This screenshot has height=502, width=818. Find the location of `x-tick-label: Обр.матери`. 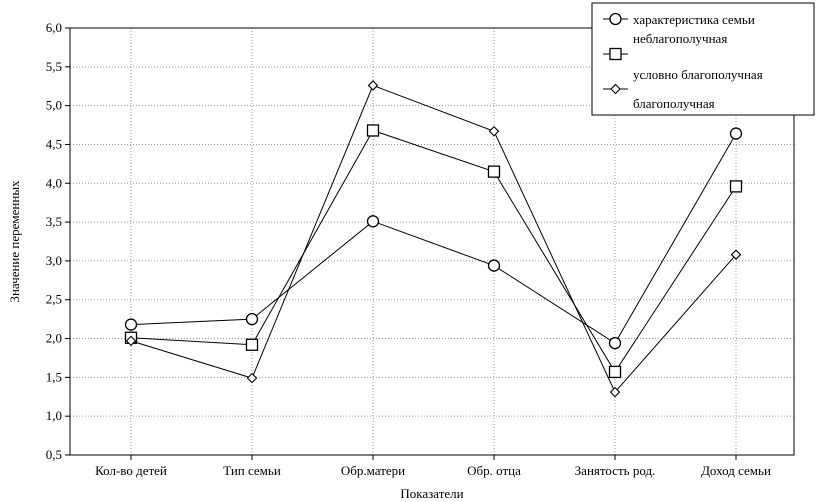

x-tick-label: Обр.матери is located at coordinates (373, 470).